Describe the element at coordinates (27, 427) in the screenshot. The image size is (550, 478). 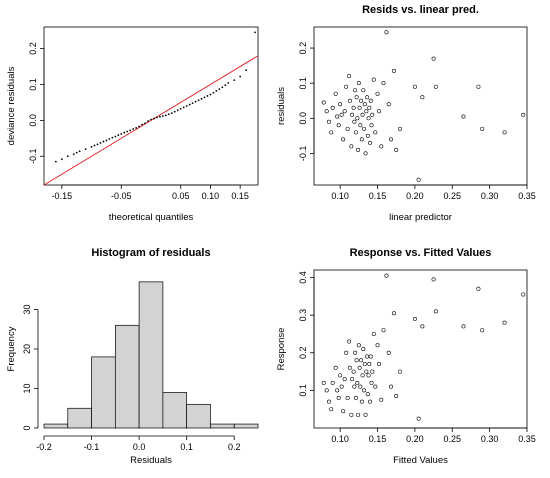
I see `y-tick-label: 0` at that location.